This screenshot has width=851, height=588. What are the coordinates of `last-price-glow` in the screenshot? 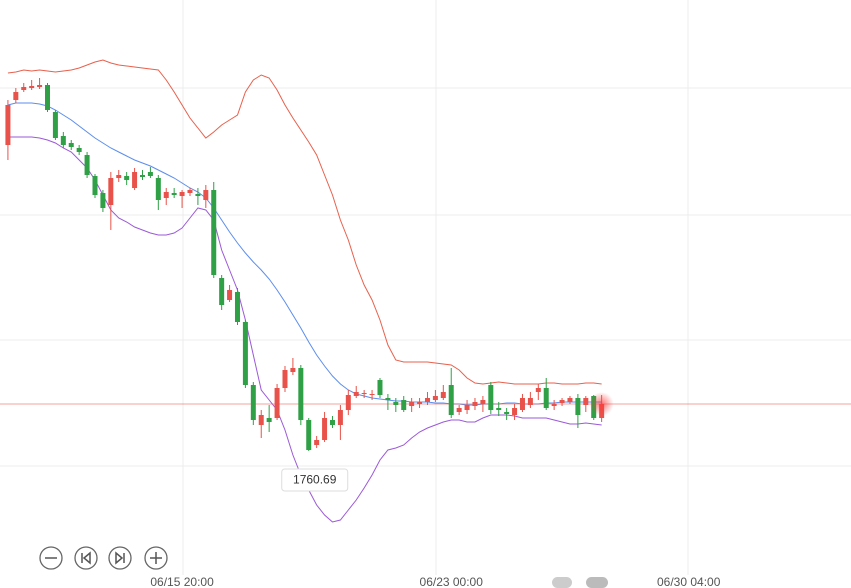 It's located at (601, 404).